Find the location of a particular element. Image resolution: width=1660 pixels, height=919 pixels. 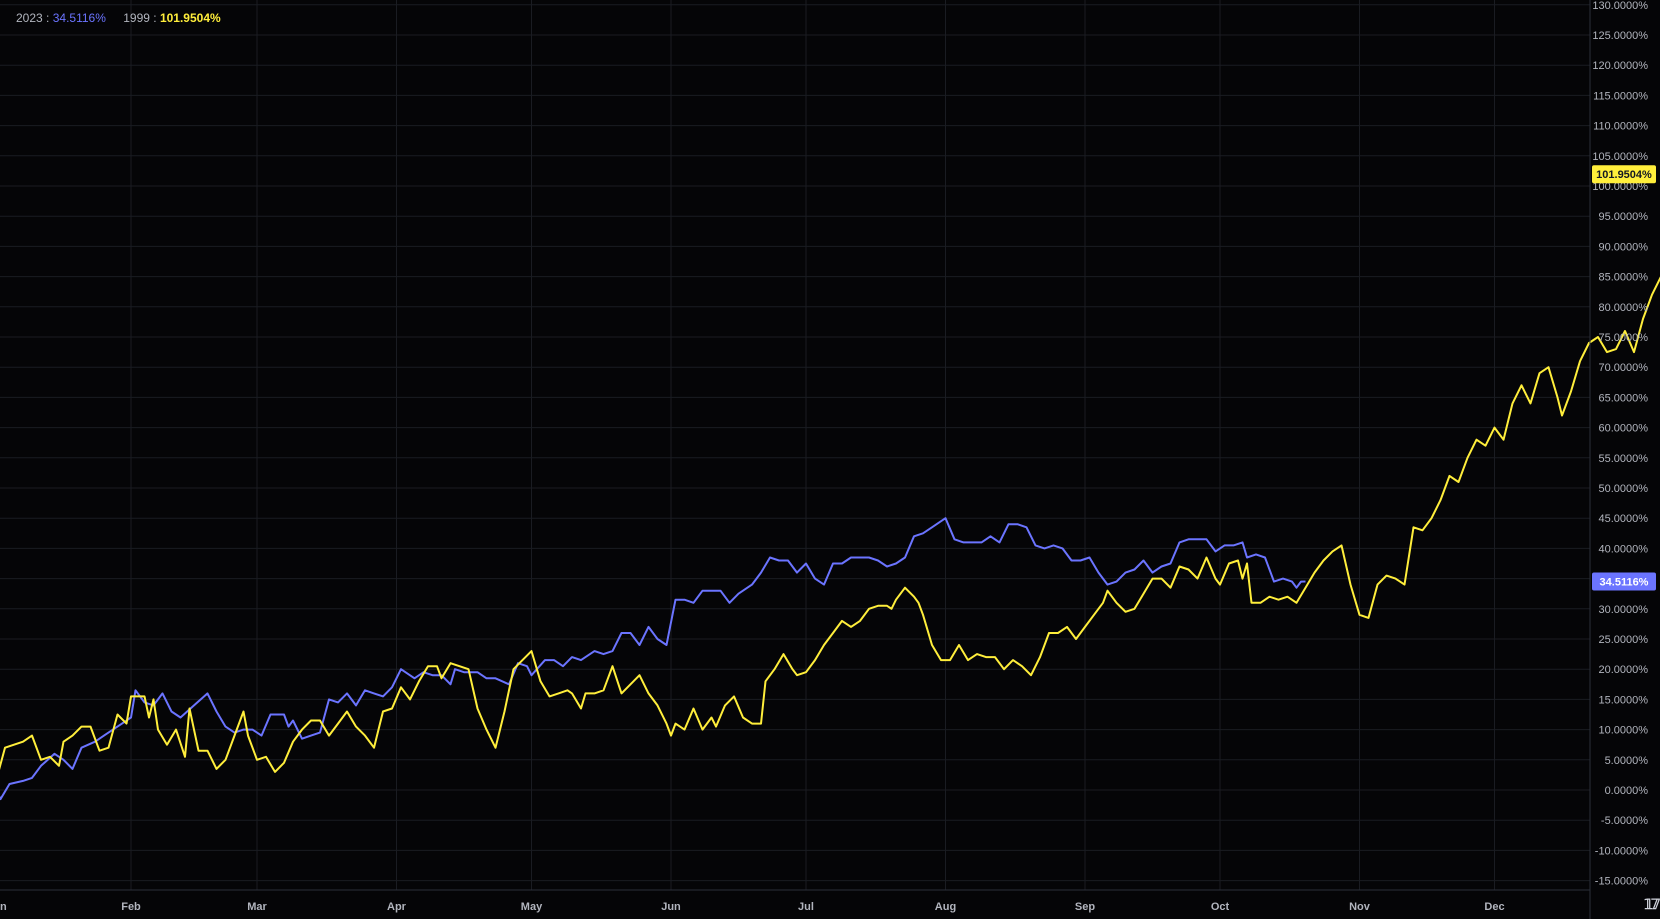

x-tick-label: Jul is located at coordinates (806, 907).